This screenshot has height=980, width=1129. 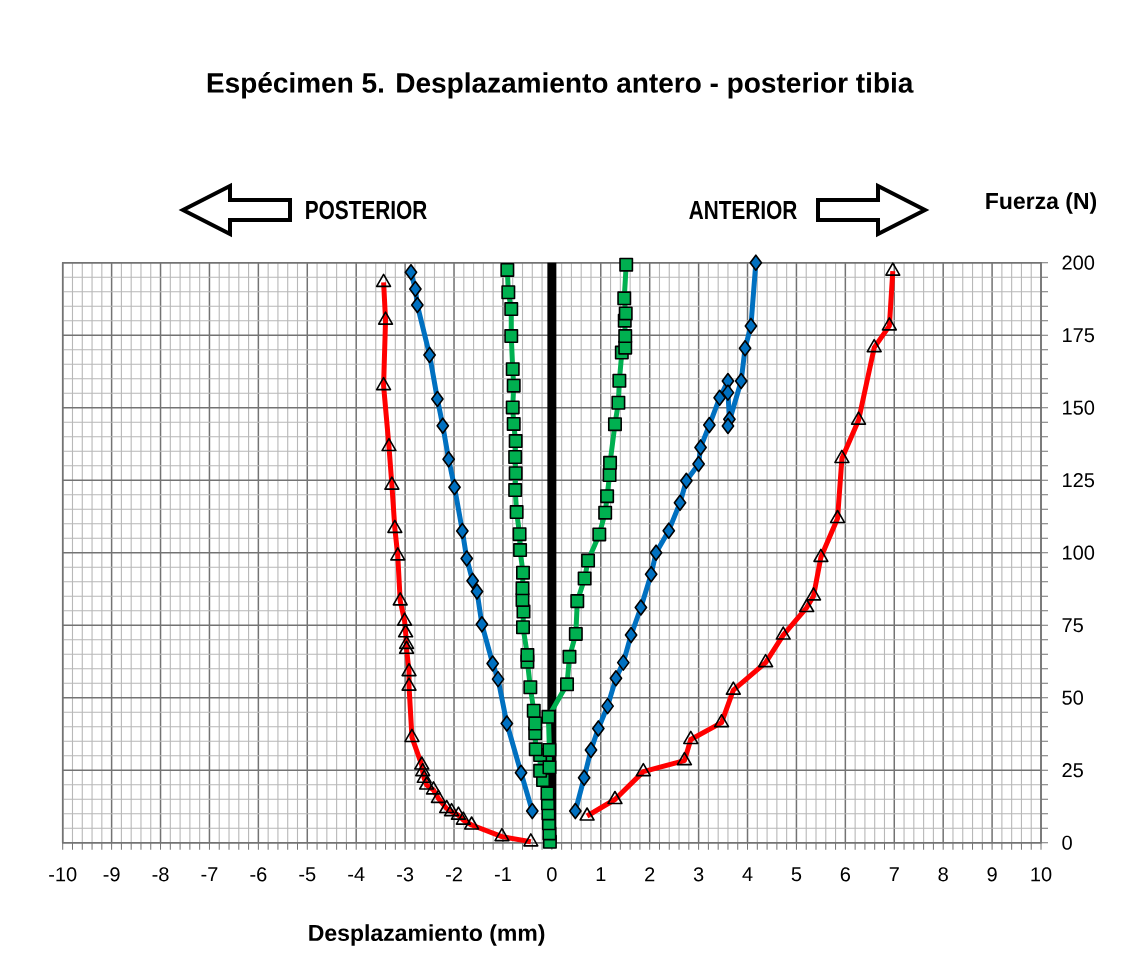 I want to click on text: ANTERIOR, so click(x=743, y=210).